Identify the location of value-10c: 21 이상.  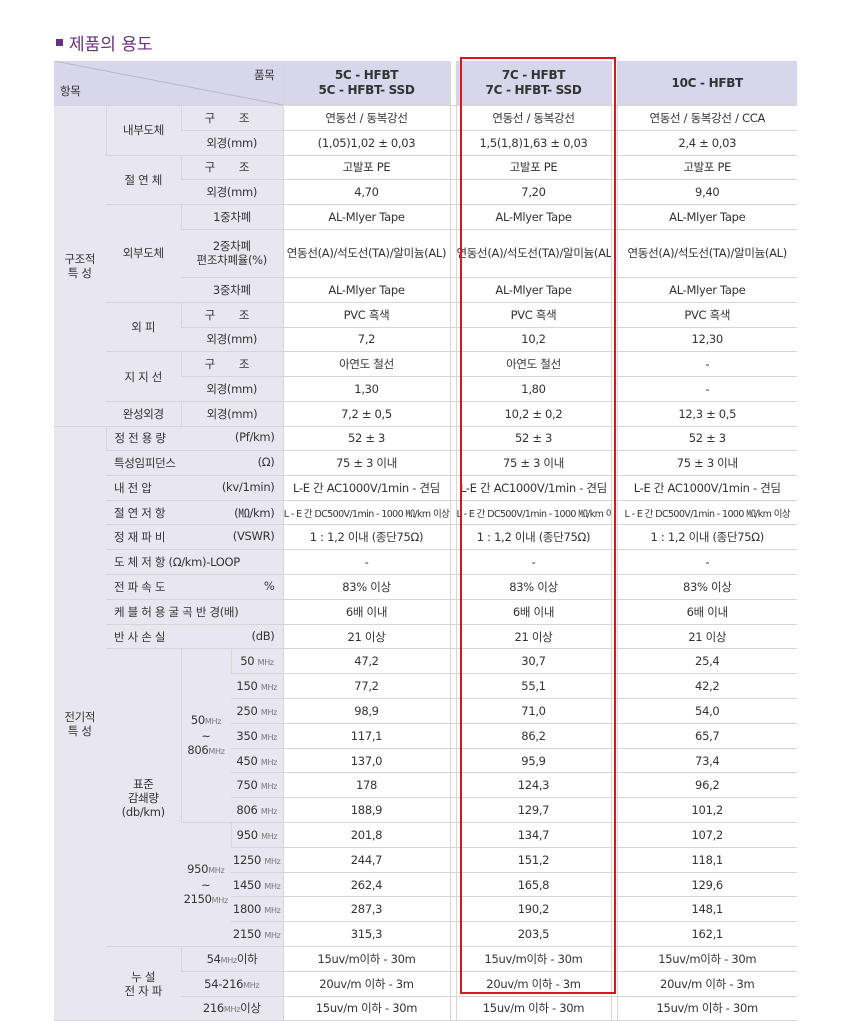
(706, 637).